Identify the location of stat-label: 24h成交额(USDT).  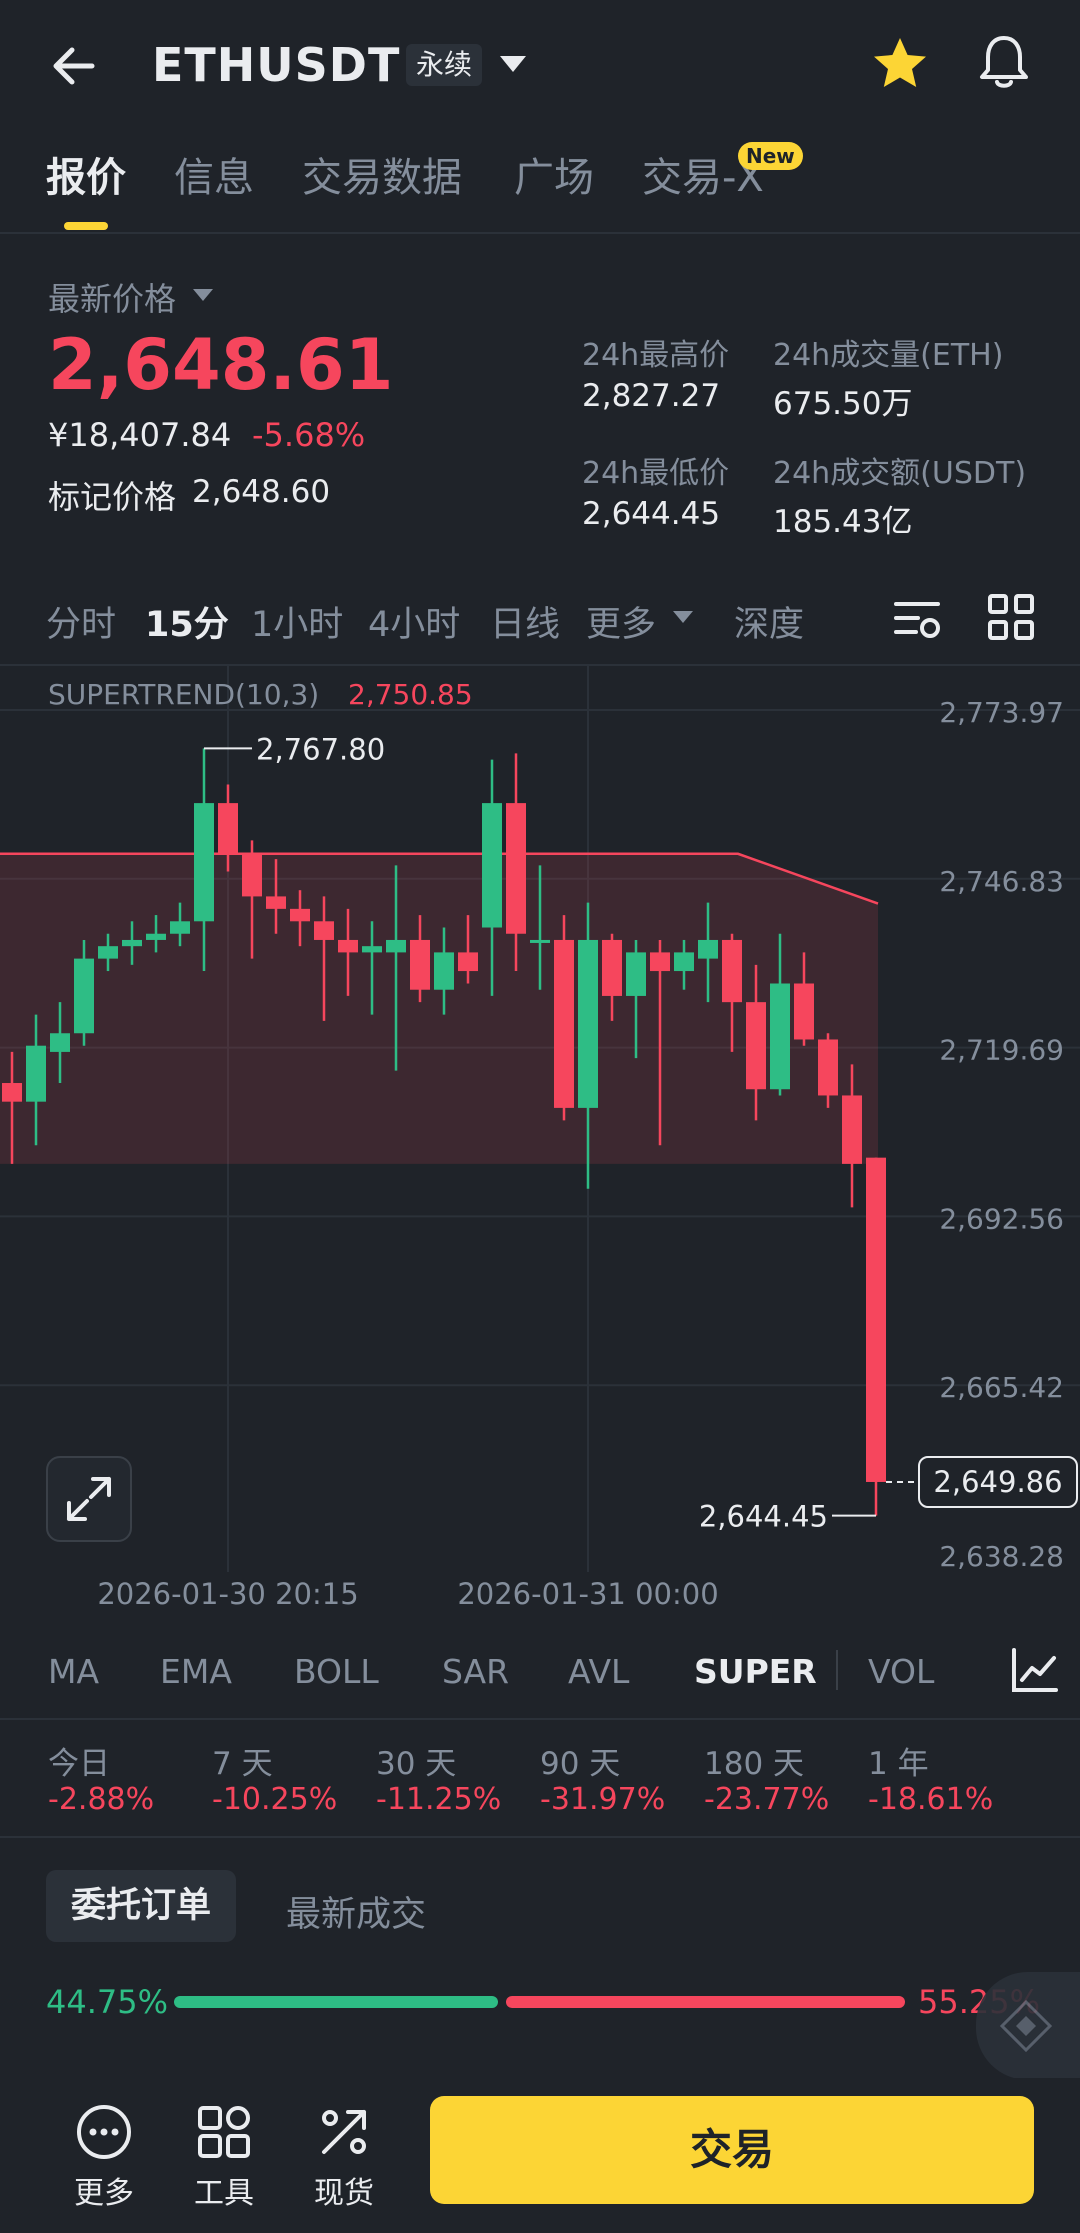
(900, 473).